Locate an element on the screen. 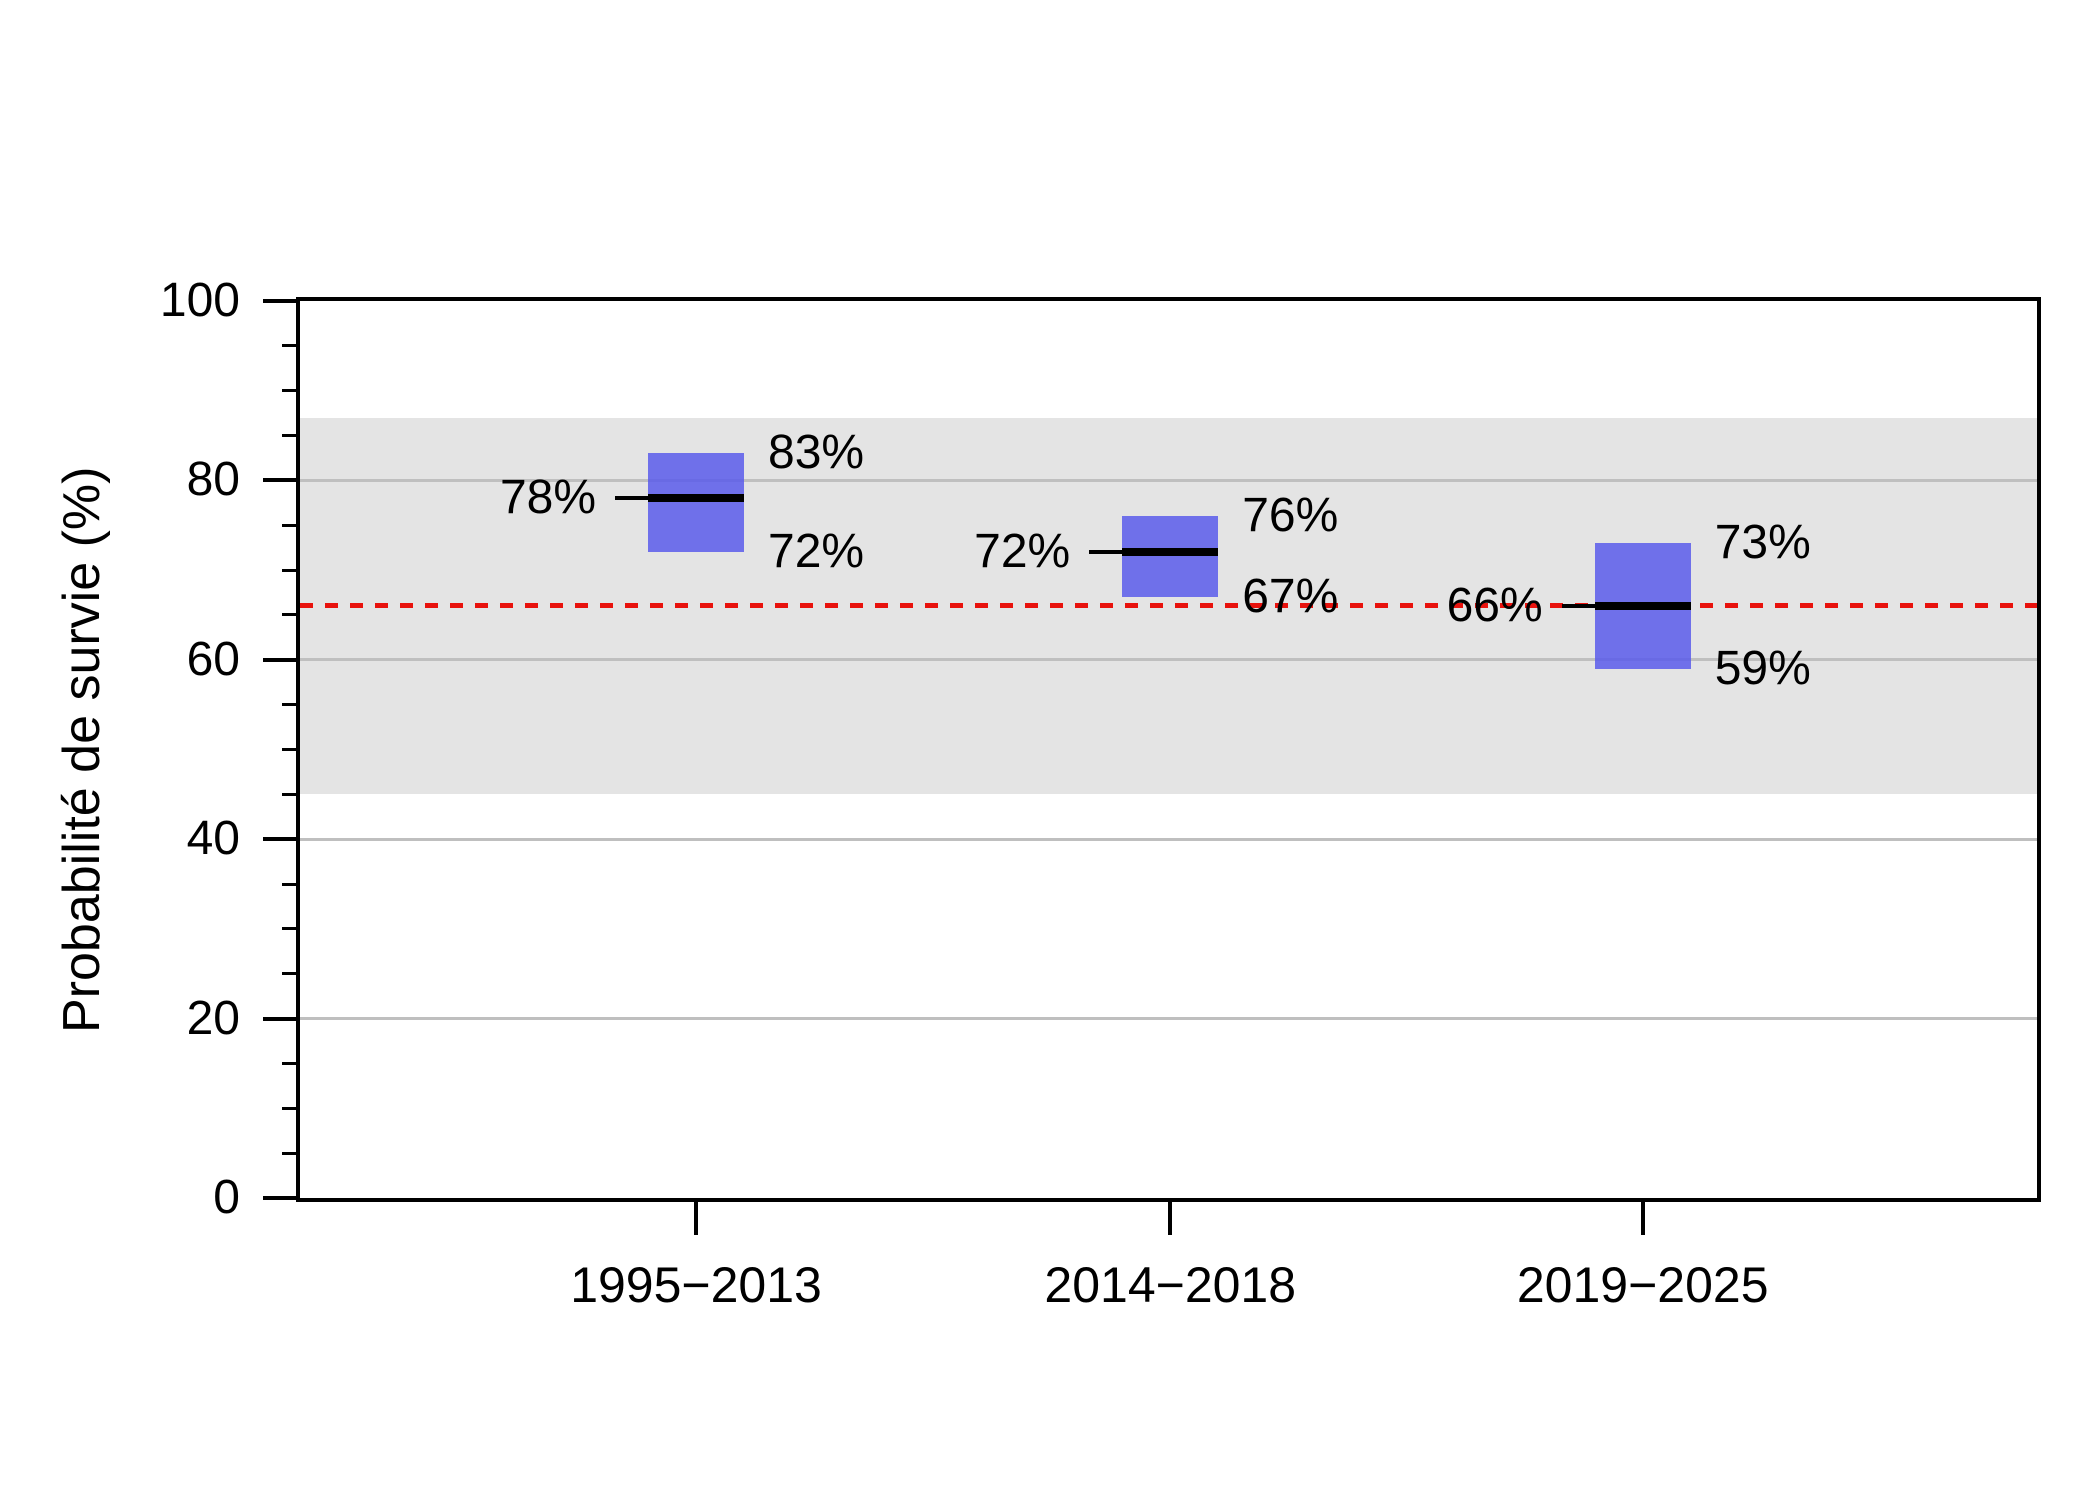 This screenshot has width=2100, height=1500. estimate-label-3: 66% is located at coordinates (1494, 605).